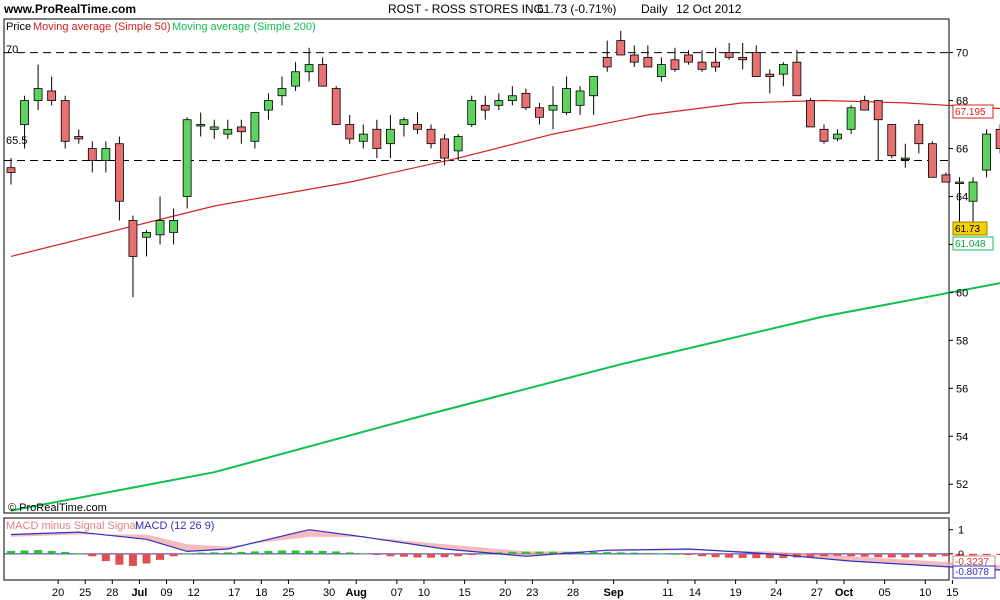 The height and width of the screenshot is (600, 1000). What do you see at coordinates (962, 54) in the screenshot?
I see `y-tick-label: 70` at bounding box center [962, 54].